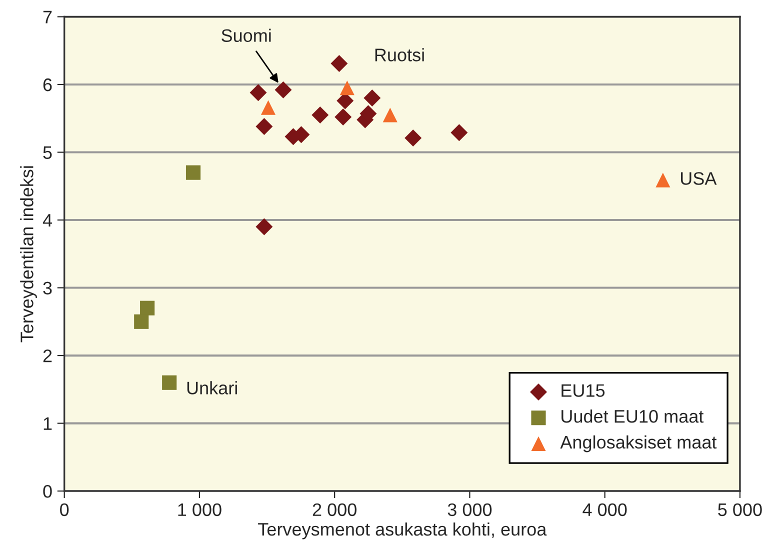 This screenshot has width=766, height=558. What do you see at coordinates (48, 423) in the screenshot?
I see `y-tick-label: 1` at bounding box center [48, 423].